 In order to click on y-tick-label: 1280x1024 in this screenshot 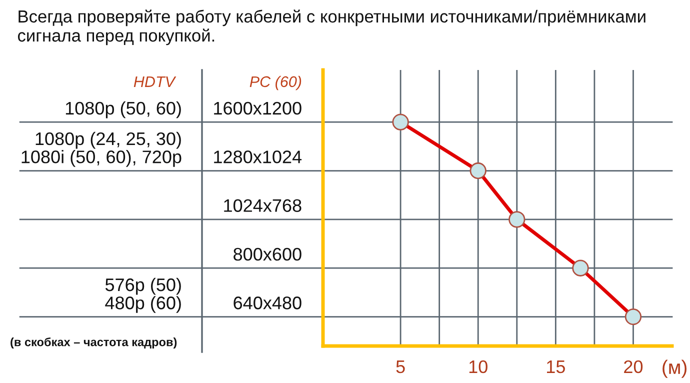, I will do `click(258, 157)`.